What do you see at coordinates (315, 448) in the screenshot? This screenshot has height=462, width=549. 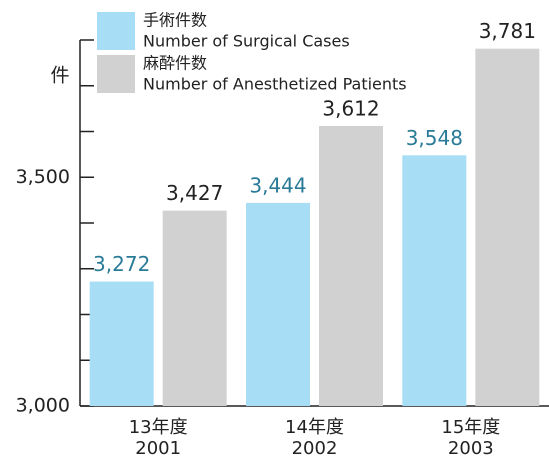 I see `x-tick-label: 2002` at bounding box center [315, 448].